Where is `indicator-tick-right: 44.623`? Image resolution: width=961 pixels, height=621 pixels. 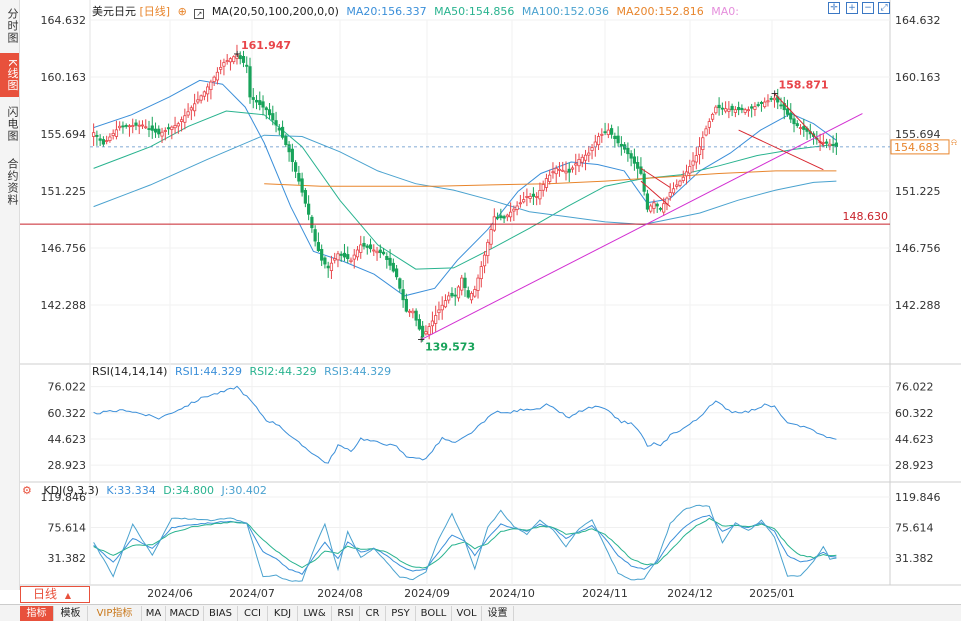
indicator-tick-right: 44.623 is located at coordinates (914, 439).